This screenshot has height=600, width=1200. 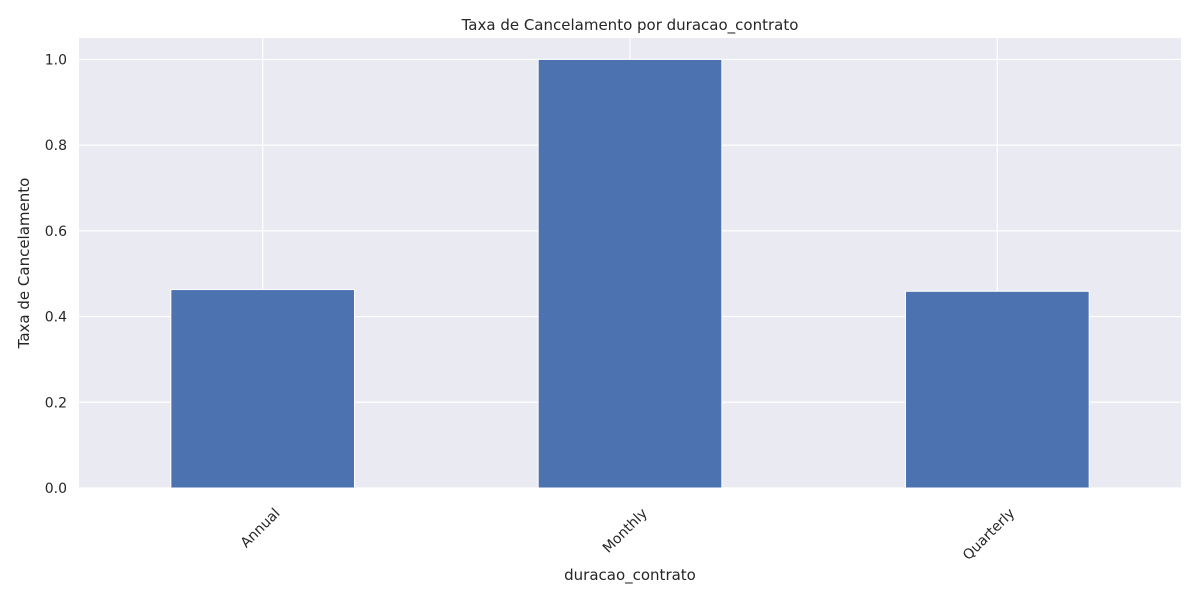 I want to click on x-tick-label: Monthly, so click(x=625, y=531).